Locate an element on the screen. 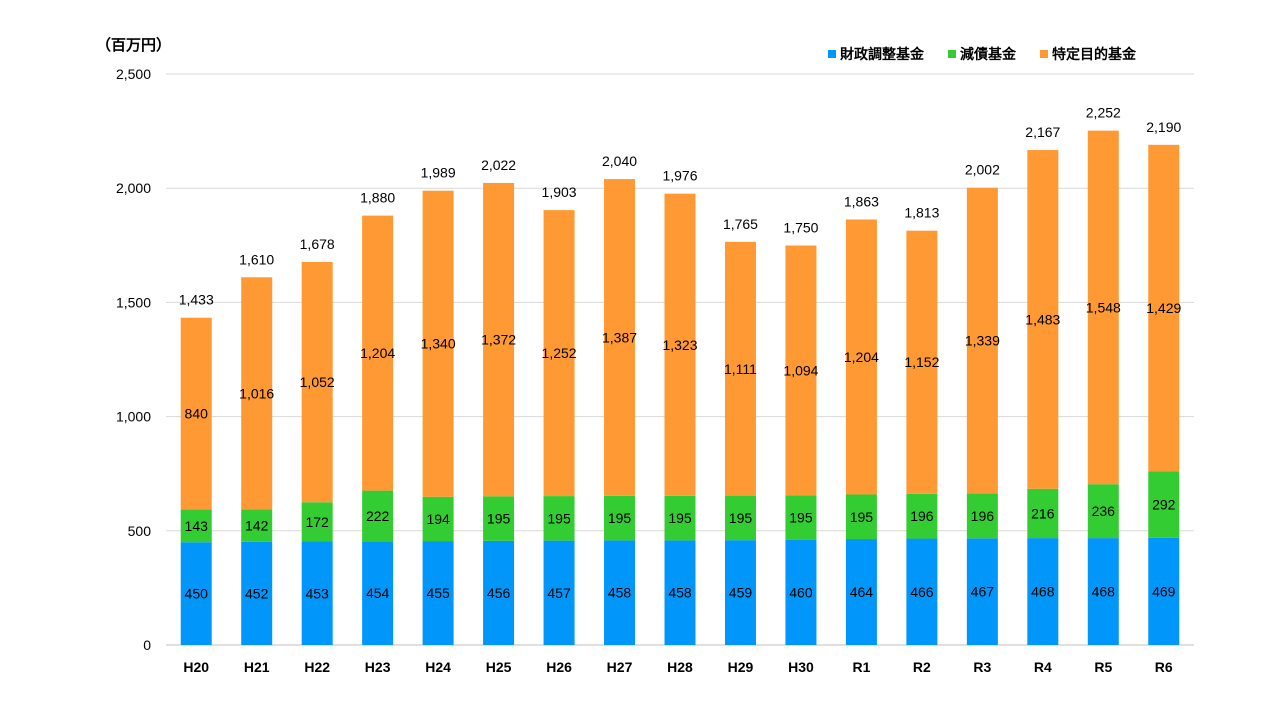  total-label: 1,880 is located at coordinates (377, 198).